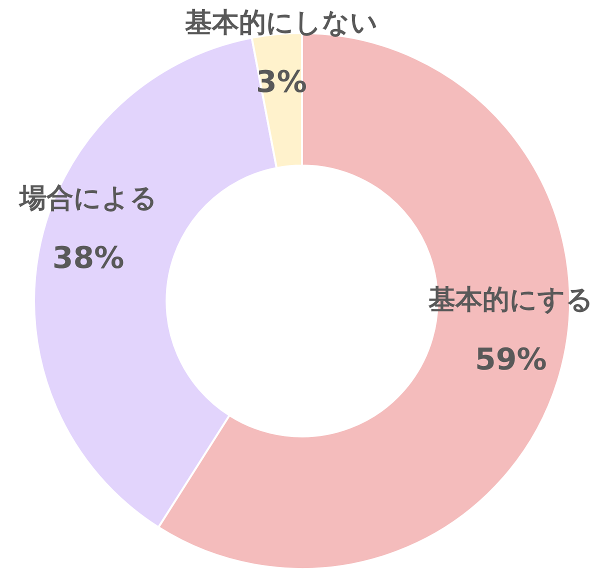  Describe the element at coordinates (281, 22) in the screenshot. I see `slice-label: 基本的にしない` at that location.